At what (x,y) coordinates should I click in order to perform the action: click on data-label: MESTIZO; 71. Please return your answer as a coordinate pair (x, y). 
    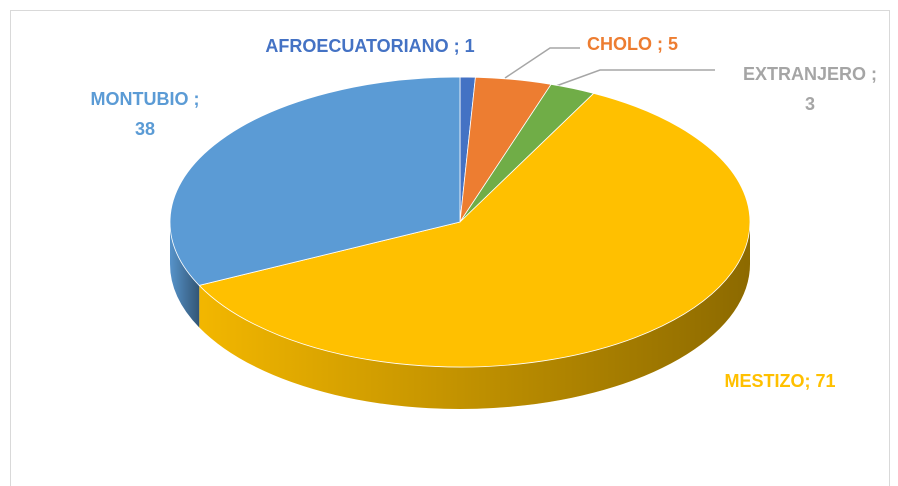
    Looking at the image, I should click on (779, 381).